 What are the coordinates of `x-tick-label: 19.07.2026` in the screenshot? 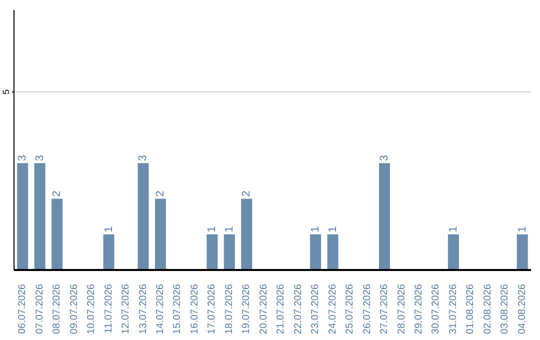 It's located at (246, 309).